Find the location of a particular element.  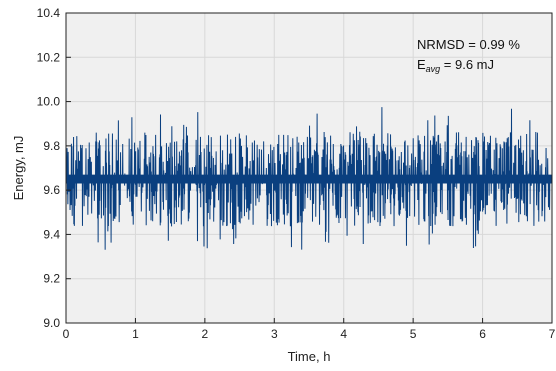

x-axis-title: Time, h is located at coordinates (309, 356).